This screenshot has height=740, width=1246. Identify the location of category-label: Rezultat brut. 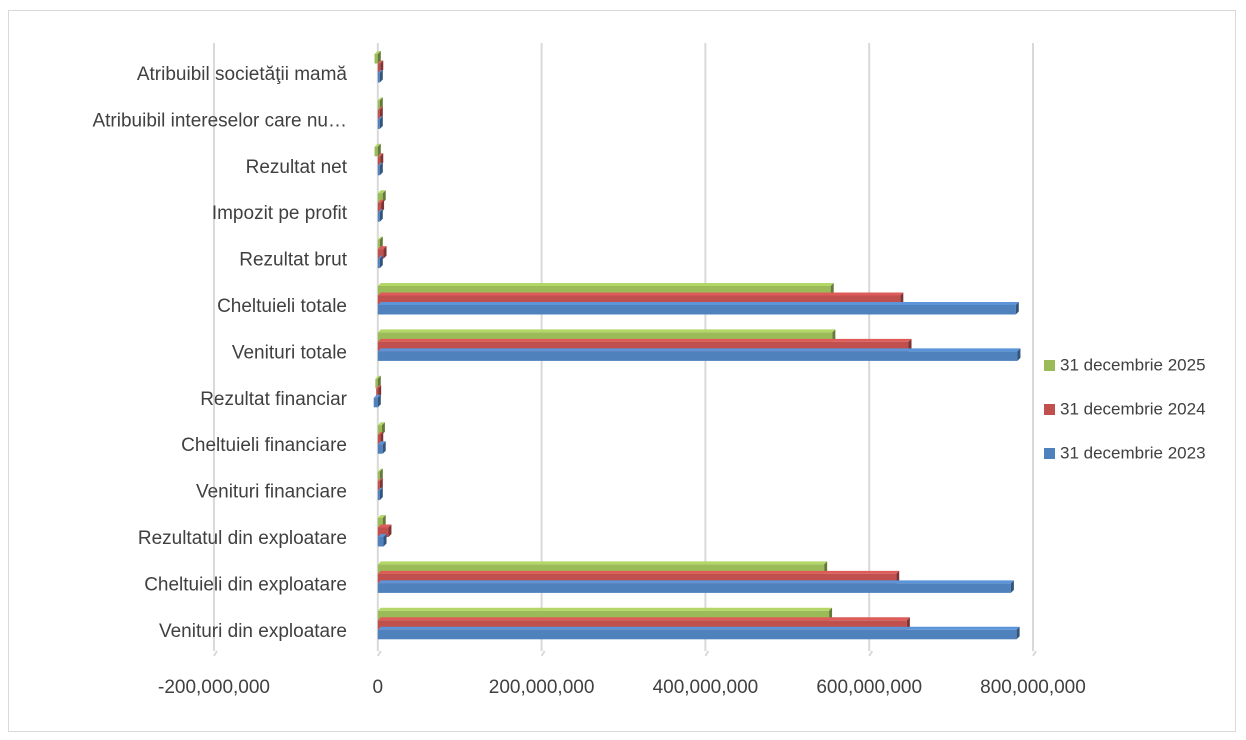
(293, 260).